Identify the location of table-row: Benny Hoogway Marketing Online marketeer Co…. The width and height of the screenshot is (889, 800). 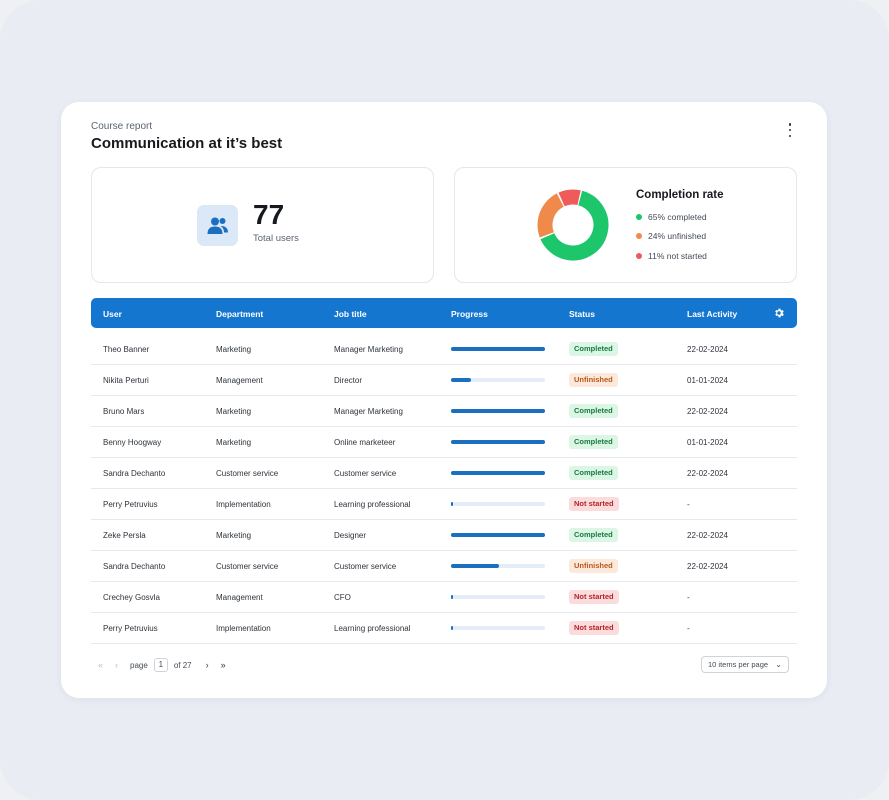
(444, 442).